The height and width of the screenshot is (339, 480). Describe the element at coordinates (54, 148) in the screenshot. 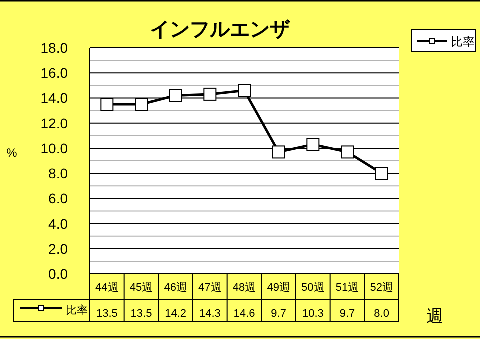

I see `y-tick-label: 10.0` at that location.